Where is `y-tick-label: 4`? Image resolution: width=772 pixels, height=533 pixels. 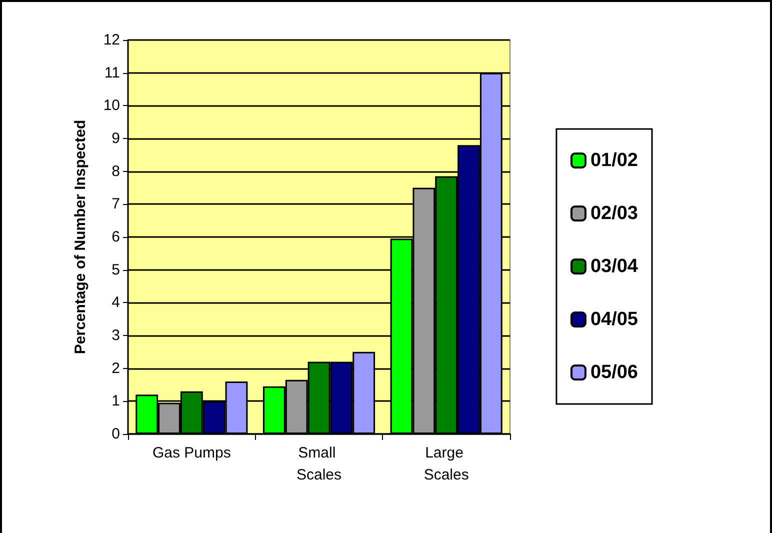
y-tick-label: 4 is located at coordinates (116, 303).